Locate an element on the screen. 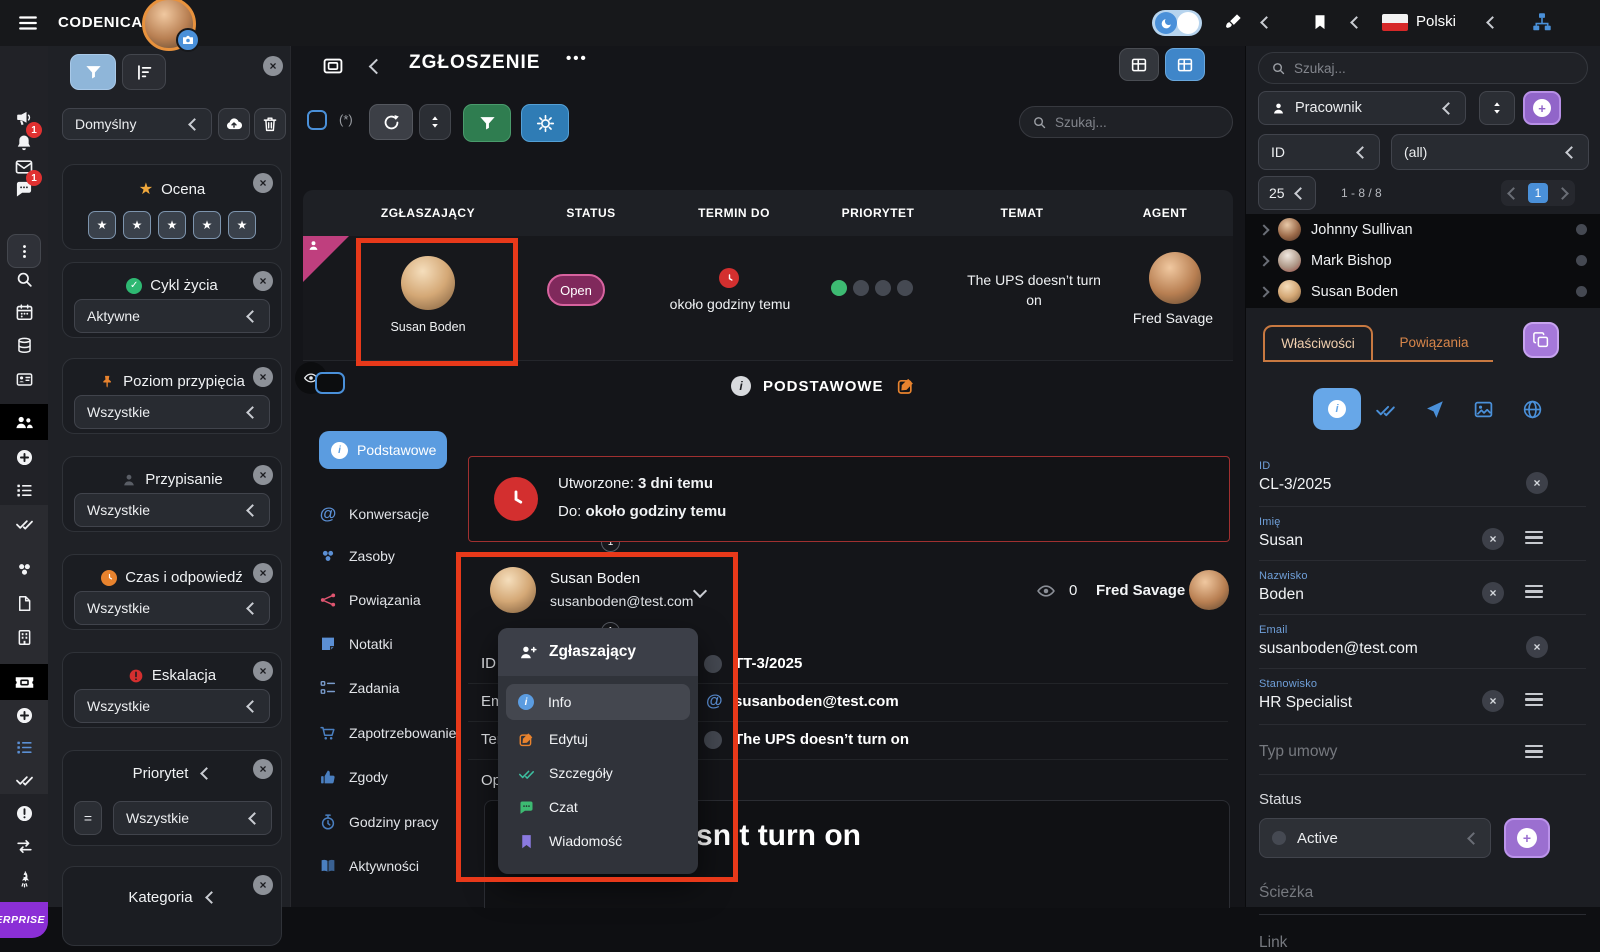 This screenshot has width=1600, height=952. filter-field-select: ID is located at coordinates (1319, 152).